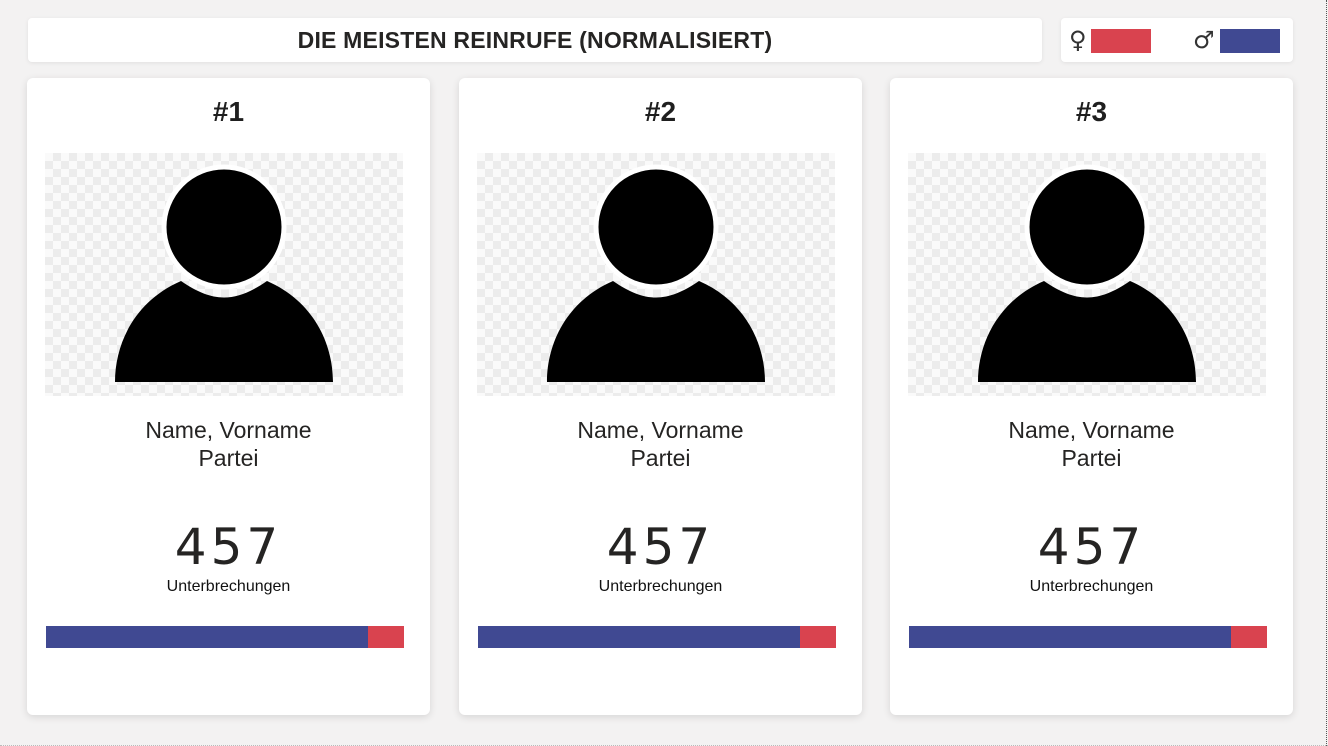 This screenshot has width=1328, height=746. I want to click on male-symbol-icon: ♂, so click(1204, 40).